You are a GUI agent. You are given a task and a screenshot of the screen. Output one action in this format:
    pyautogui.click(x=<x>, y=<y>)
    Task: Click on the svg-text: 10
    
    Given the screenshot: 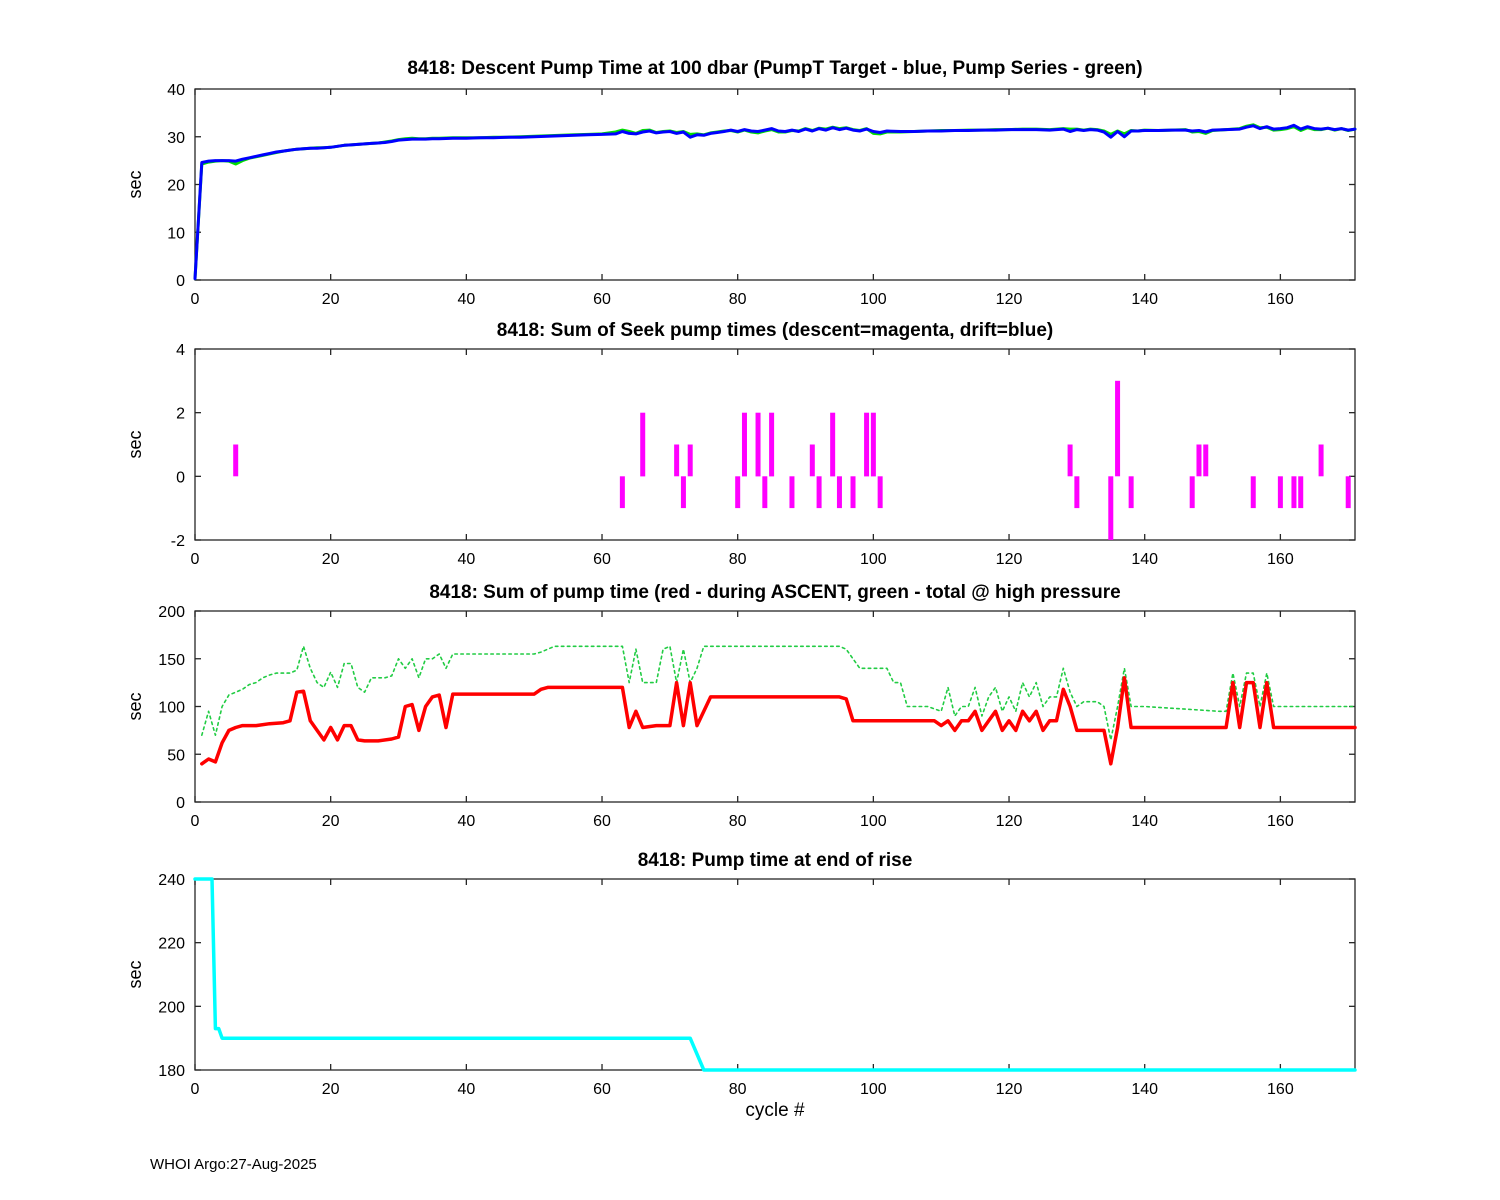 What is the action you would take?
    pyautogui.click(x=176, y=233)
    